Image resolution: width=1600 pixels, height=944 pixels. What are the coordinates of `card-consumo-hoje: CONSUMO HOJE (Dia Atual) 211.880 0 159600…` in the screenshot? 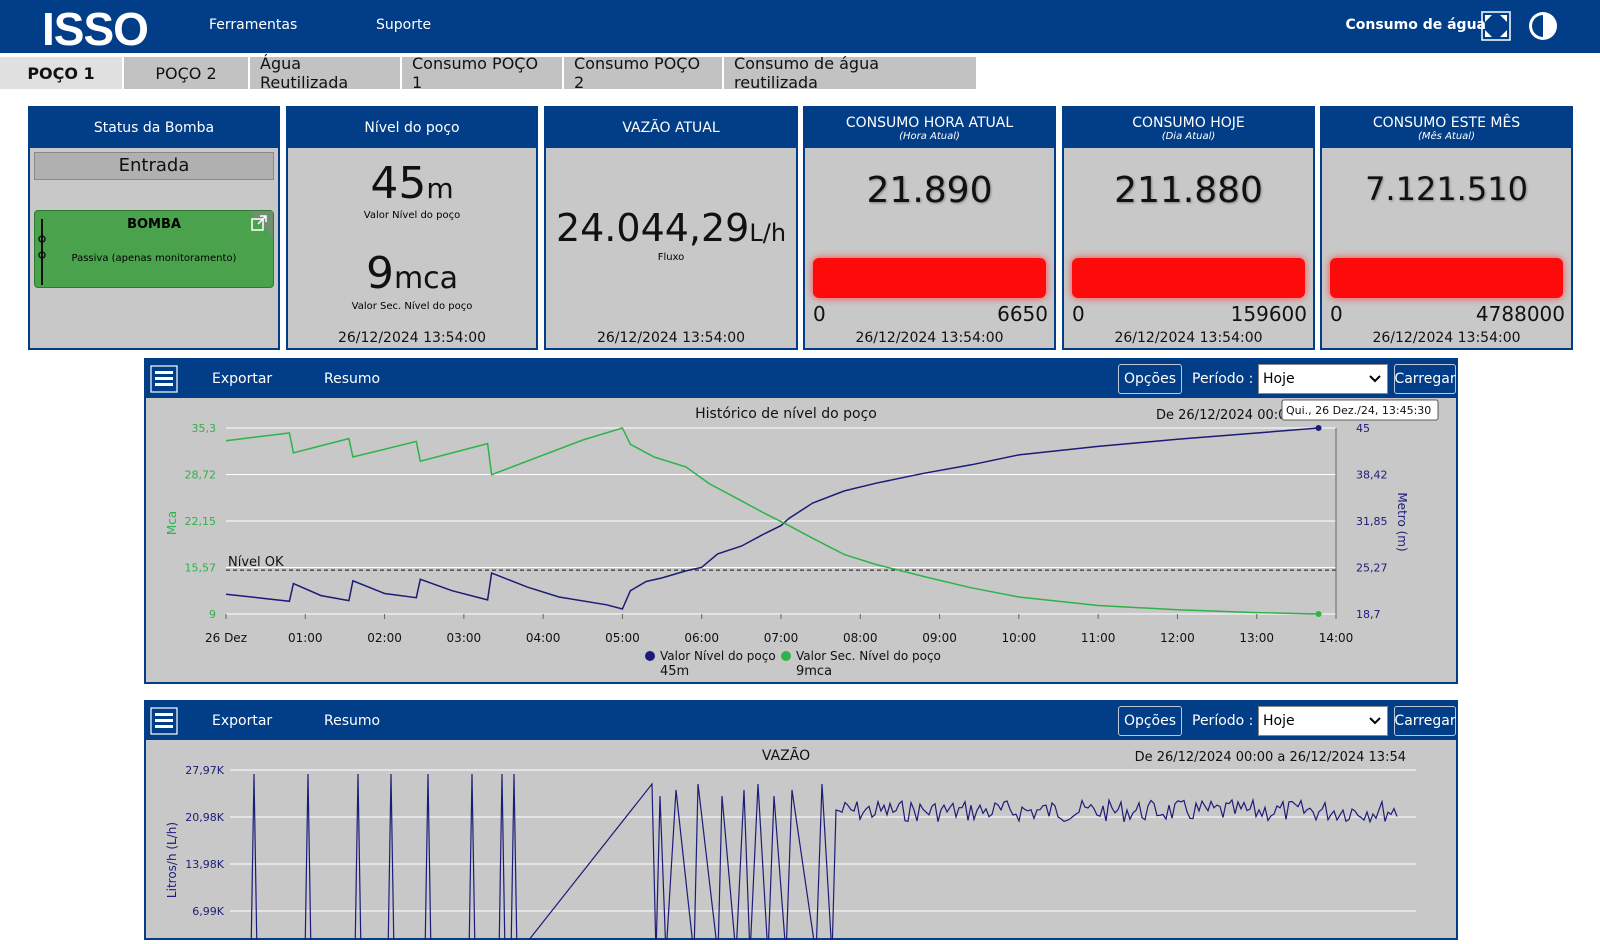 It's located at (1188, 228).